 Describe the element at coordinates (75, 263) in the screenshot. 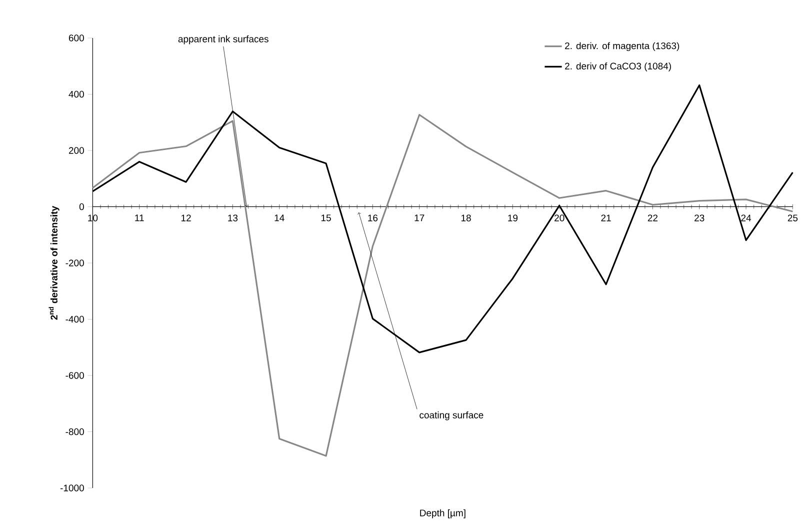

I see `y-tick-label: -200` at that location.